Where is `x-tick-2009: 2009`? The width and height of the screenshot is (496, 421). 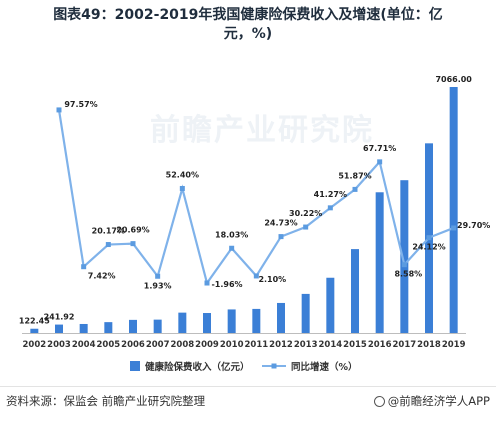
x-tick-2009: 2009 is located at coordinates (207, 345).